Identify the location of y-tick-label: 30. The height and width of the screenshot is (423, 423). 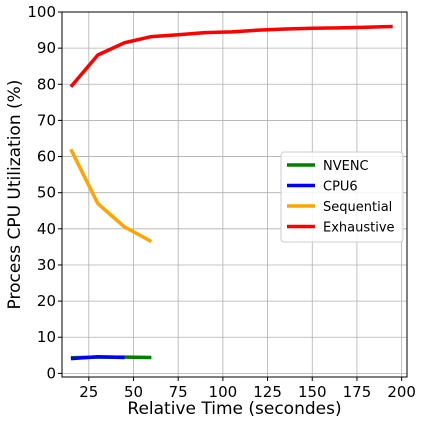
(46, 265).